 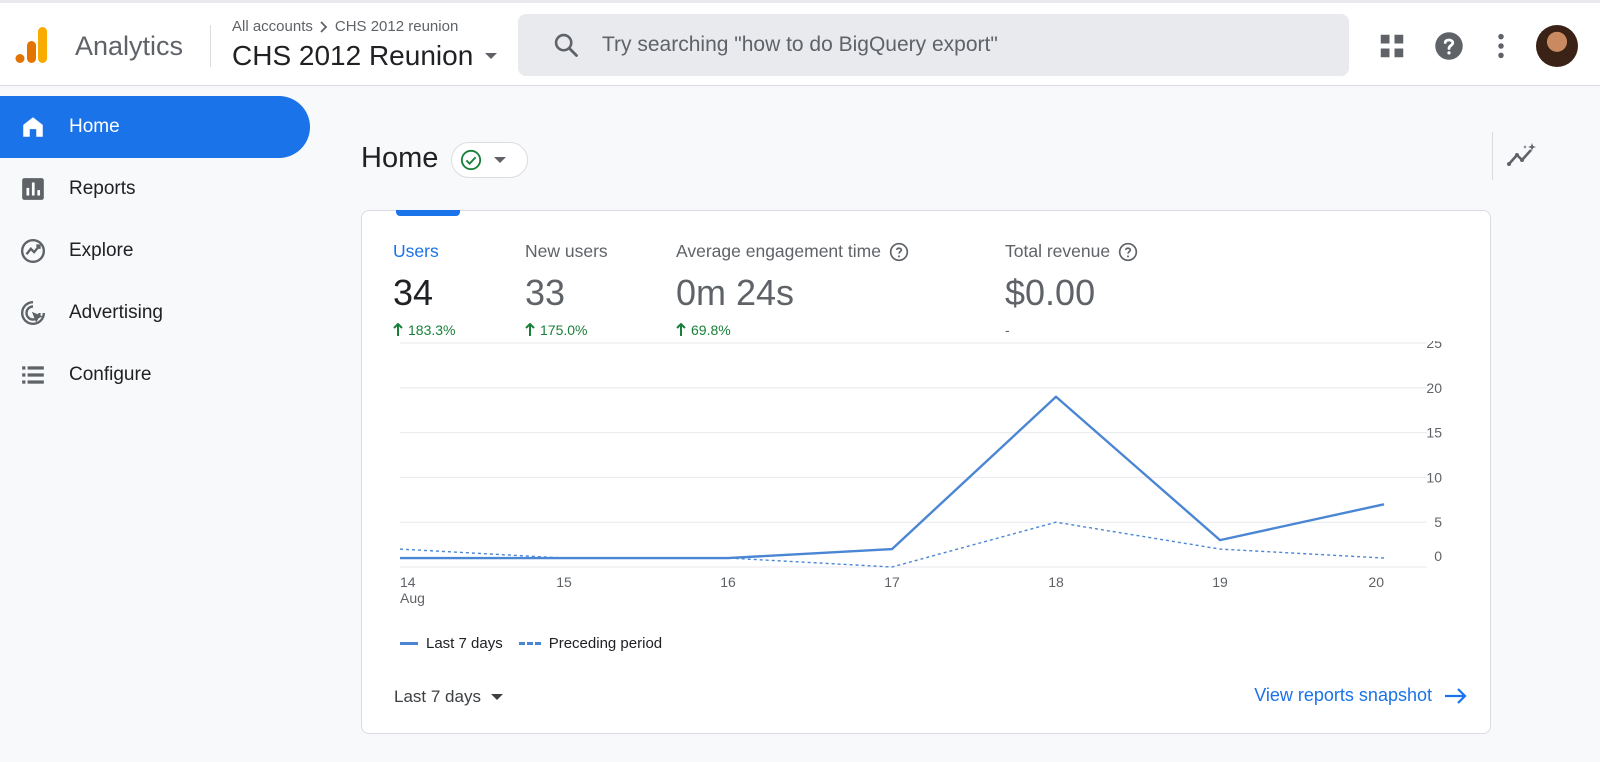 I want to click on explore-icon, so click(x=33, y=251).